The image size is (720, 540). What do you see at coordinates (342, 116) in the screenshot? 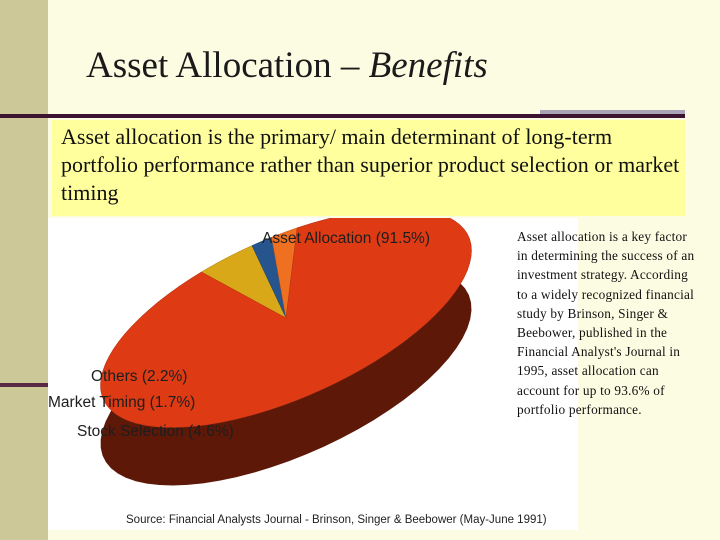
I see `title-rule` at bounding box center [342, 116].